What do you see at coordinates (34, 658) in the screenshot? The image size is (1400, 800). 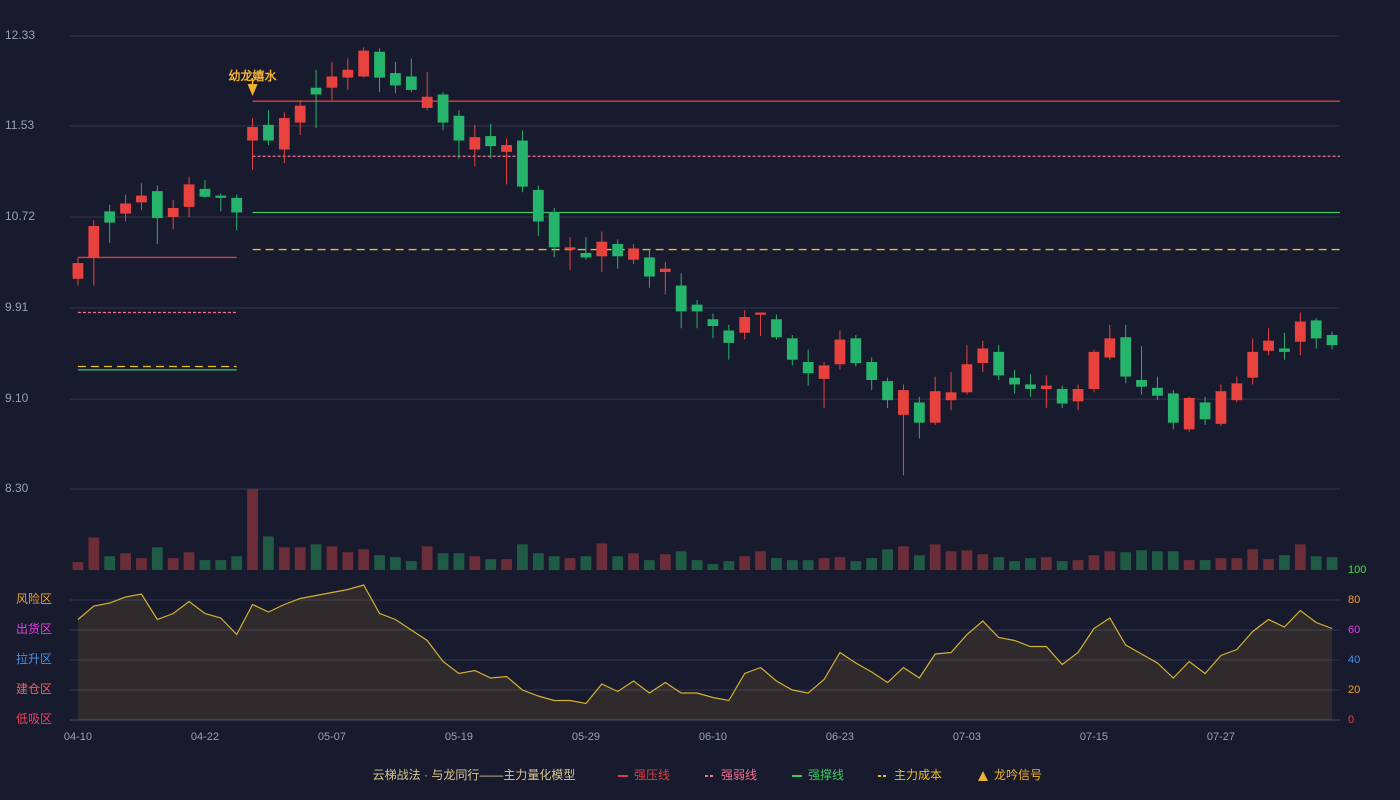 I see `zone-label: 拉升区` at bounding box center [34, 658].